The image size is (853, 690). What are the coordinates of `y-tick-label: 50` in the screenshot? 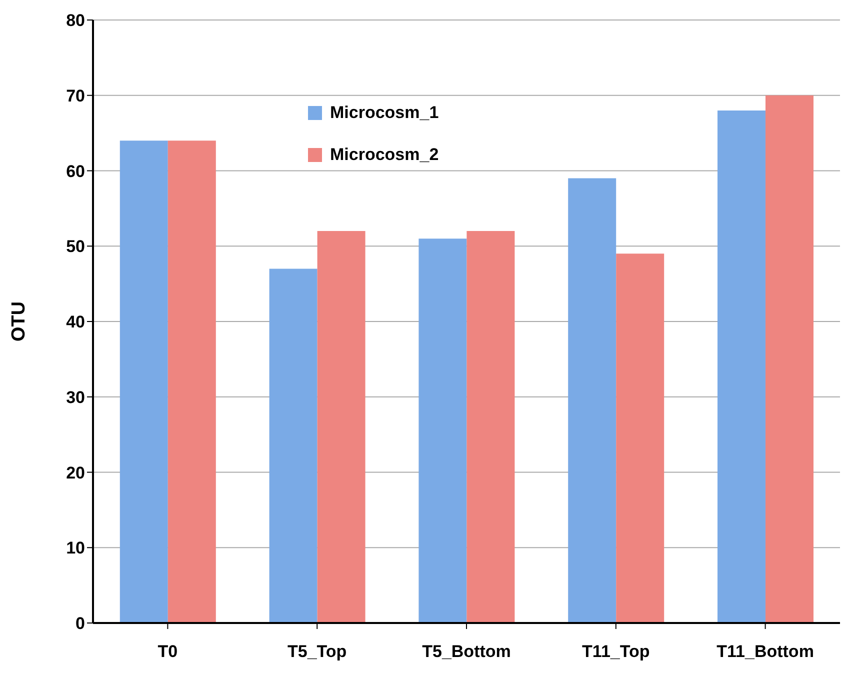 It's located at (75, 246).